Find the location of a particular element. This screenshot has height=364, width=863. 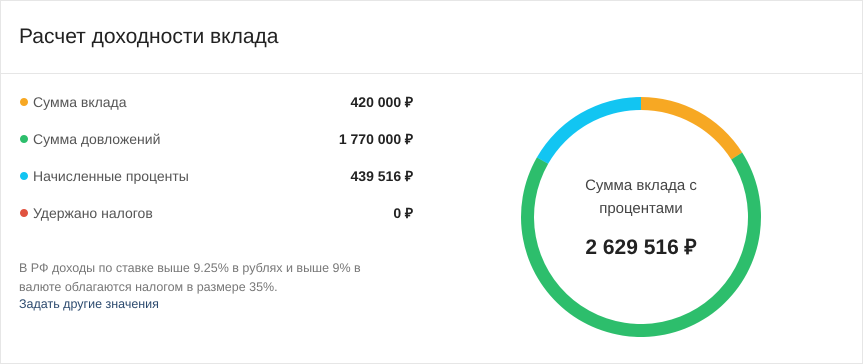

text: 0 ₽ is located at coordinates (403, 213).